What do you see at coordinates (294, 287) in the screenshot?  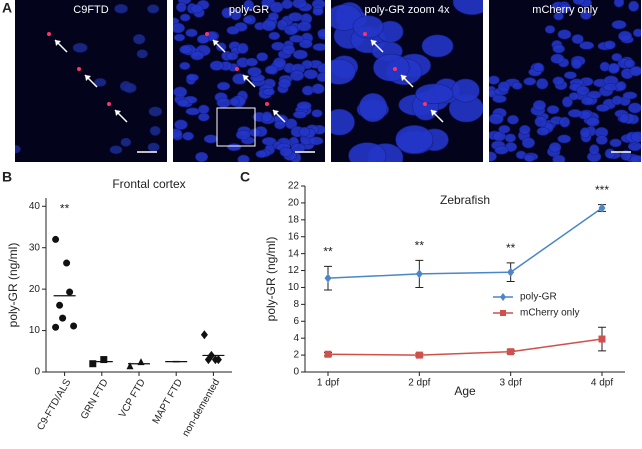 I see `y-tick-label: 10` at bounding box center [294, 287].